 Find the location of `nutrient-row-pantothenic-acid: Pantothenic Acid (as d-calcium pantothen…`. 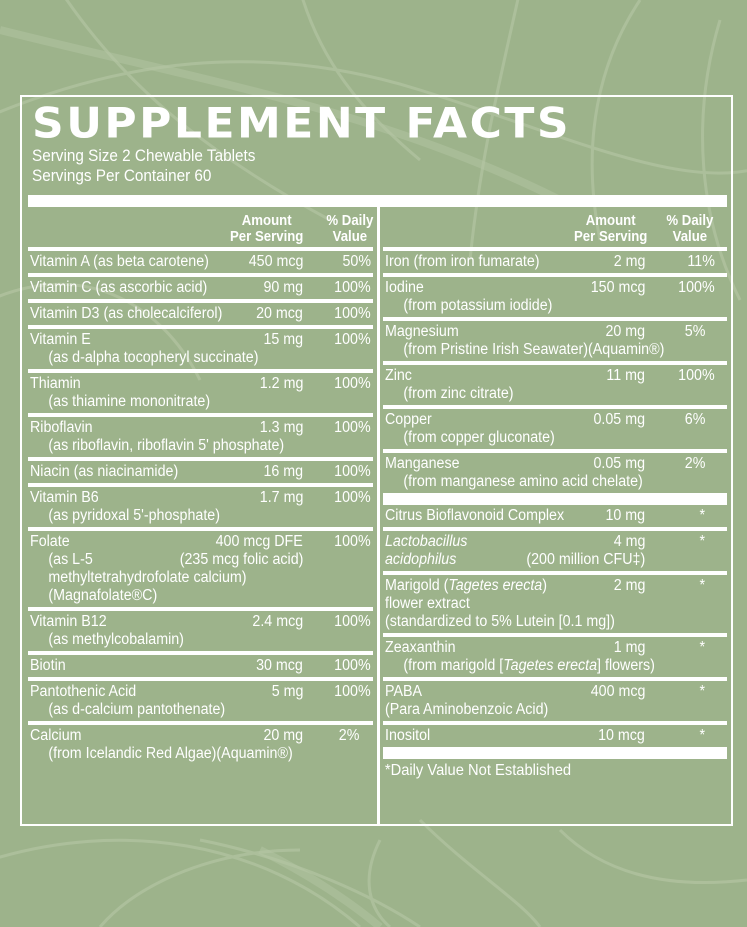

nutrient-row-pantothenic-acid: Pantothenic Acid (as d-calcium pantothen… is located at coordinates (200, 700).